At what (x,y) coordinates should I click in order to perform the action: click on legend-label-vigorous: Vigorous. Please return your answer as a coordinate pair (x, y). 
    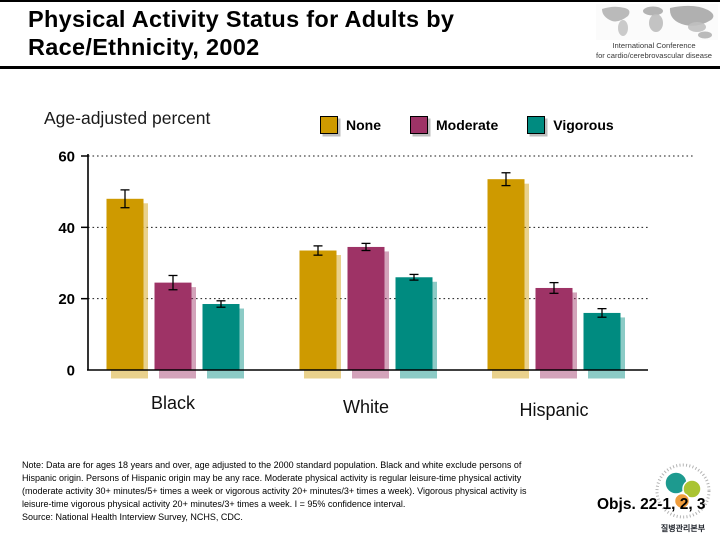
    Looking at the image, I should click on (583, 125).